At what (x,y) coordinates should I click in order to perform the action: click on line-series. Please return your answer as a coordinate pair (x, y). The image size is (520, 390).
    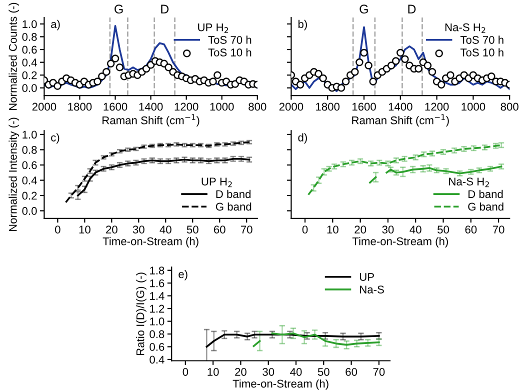
    Looking at the image, I should click on (293, 341).